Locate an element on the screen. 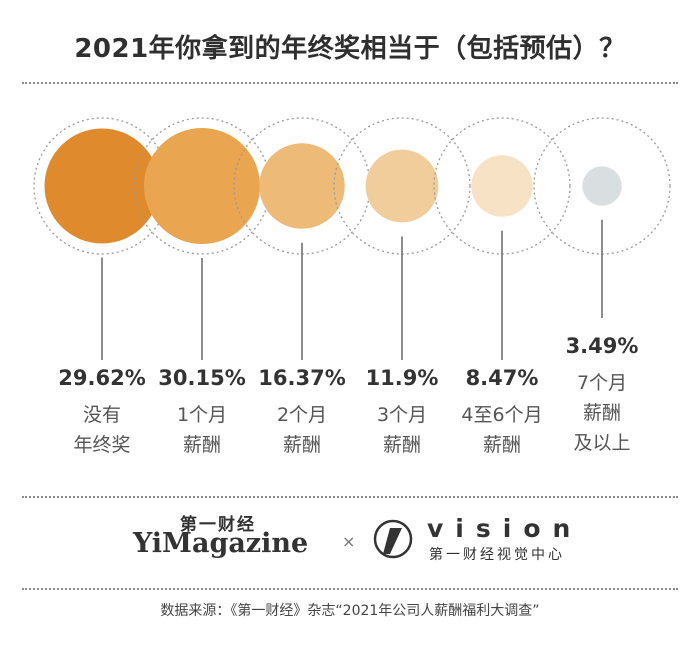  vision-logo-icon is located at coordinates (393, 539).